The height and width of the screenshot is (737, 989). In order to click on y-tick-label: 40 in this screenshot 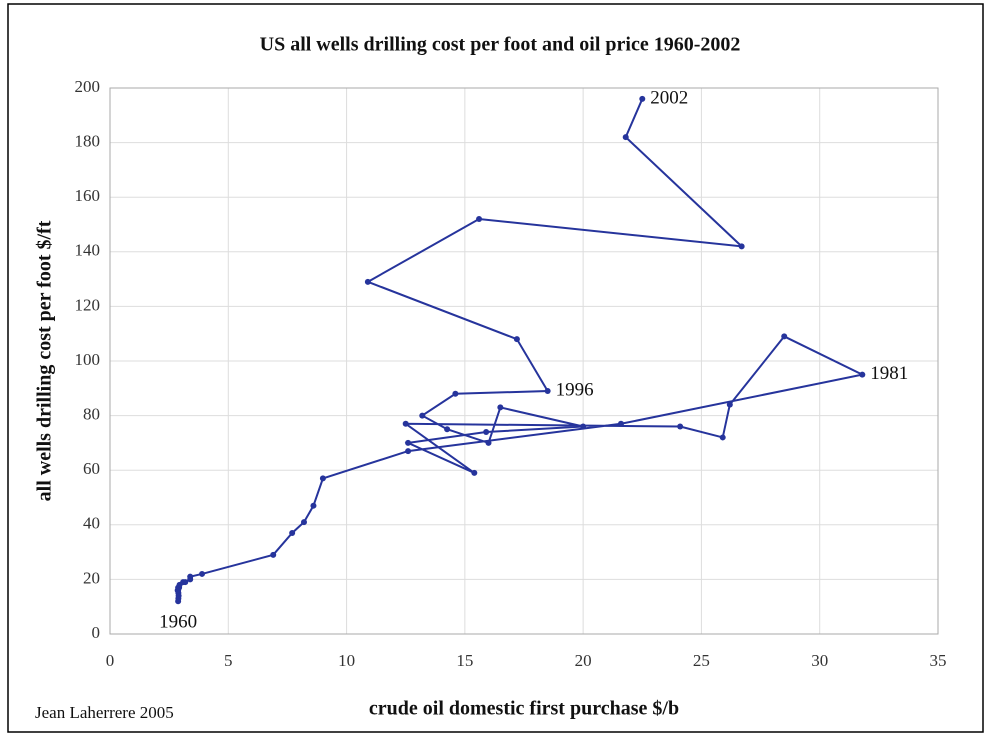, I will do `click(91, 523)`.